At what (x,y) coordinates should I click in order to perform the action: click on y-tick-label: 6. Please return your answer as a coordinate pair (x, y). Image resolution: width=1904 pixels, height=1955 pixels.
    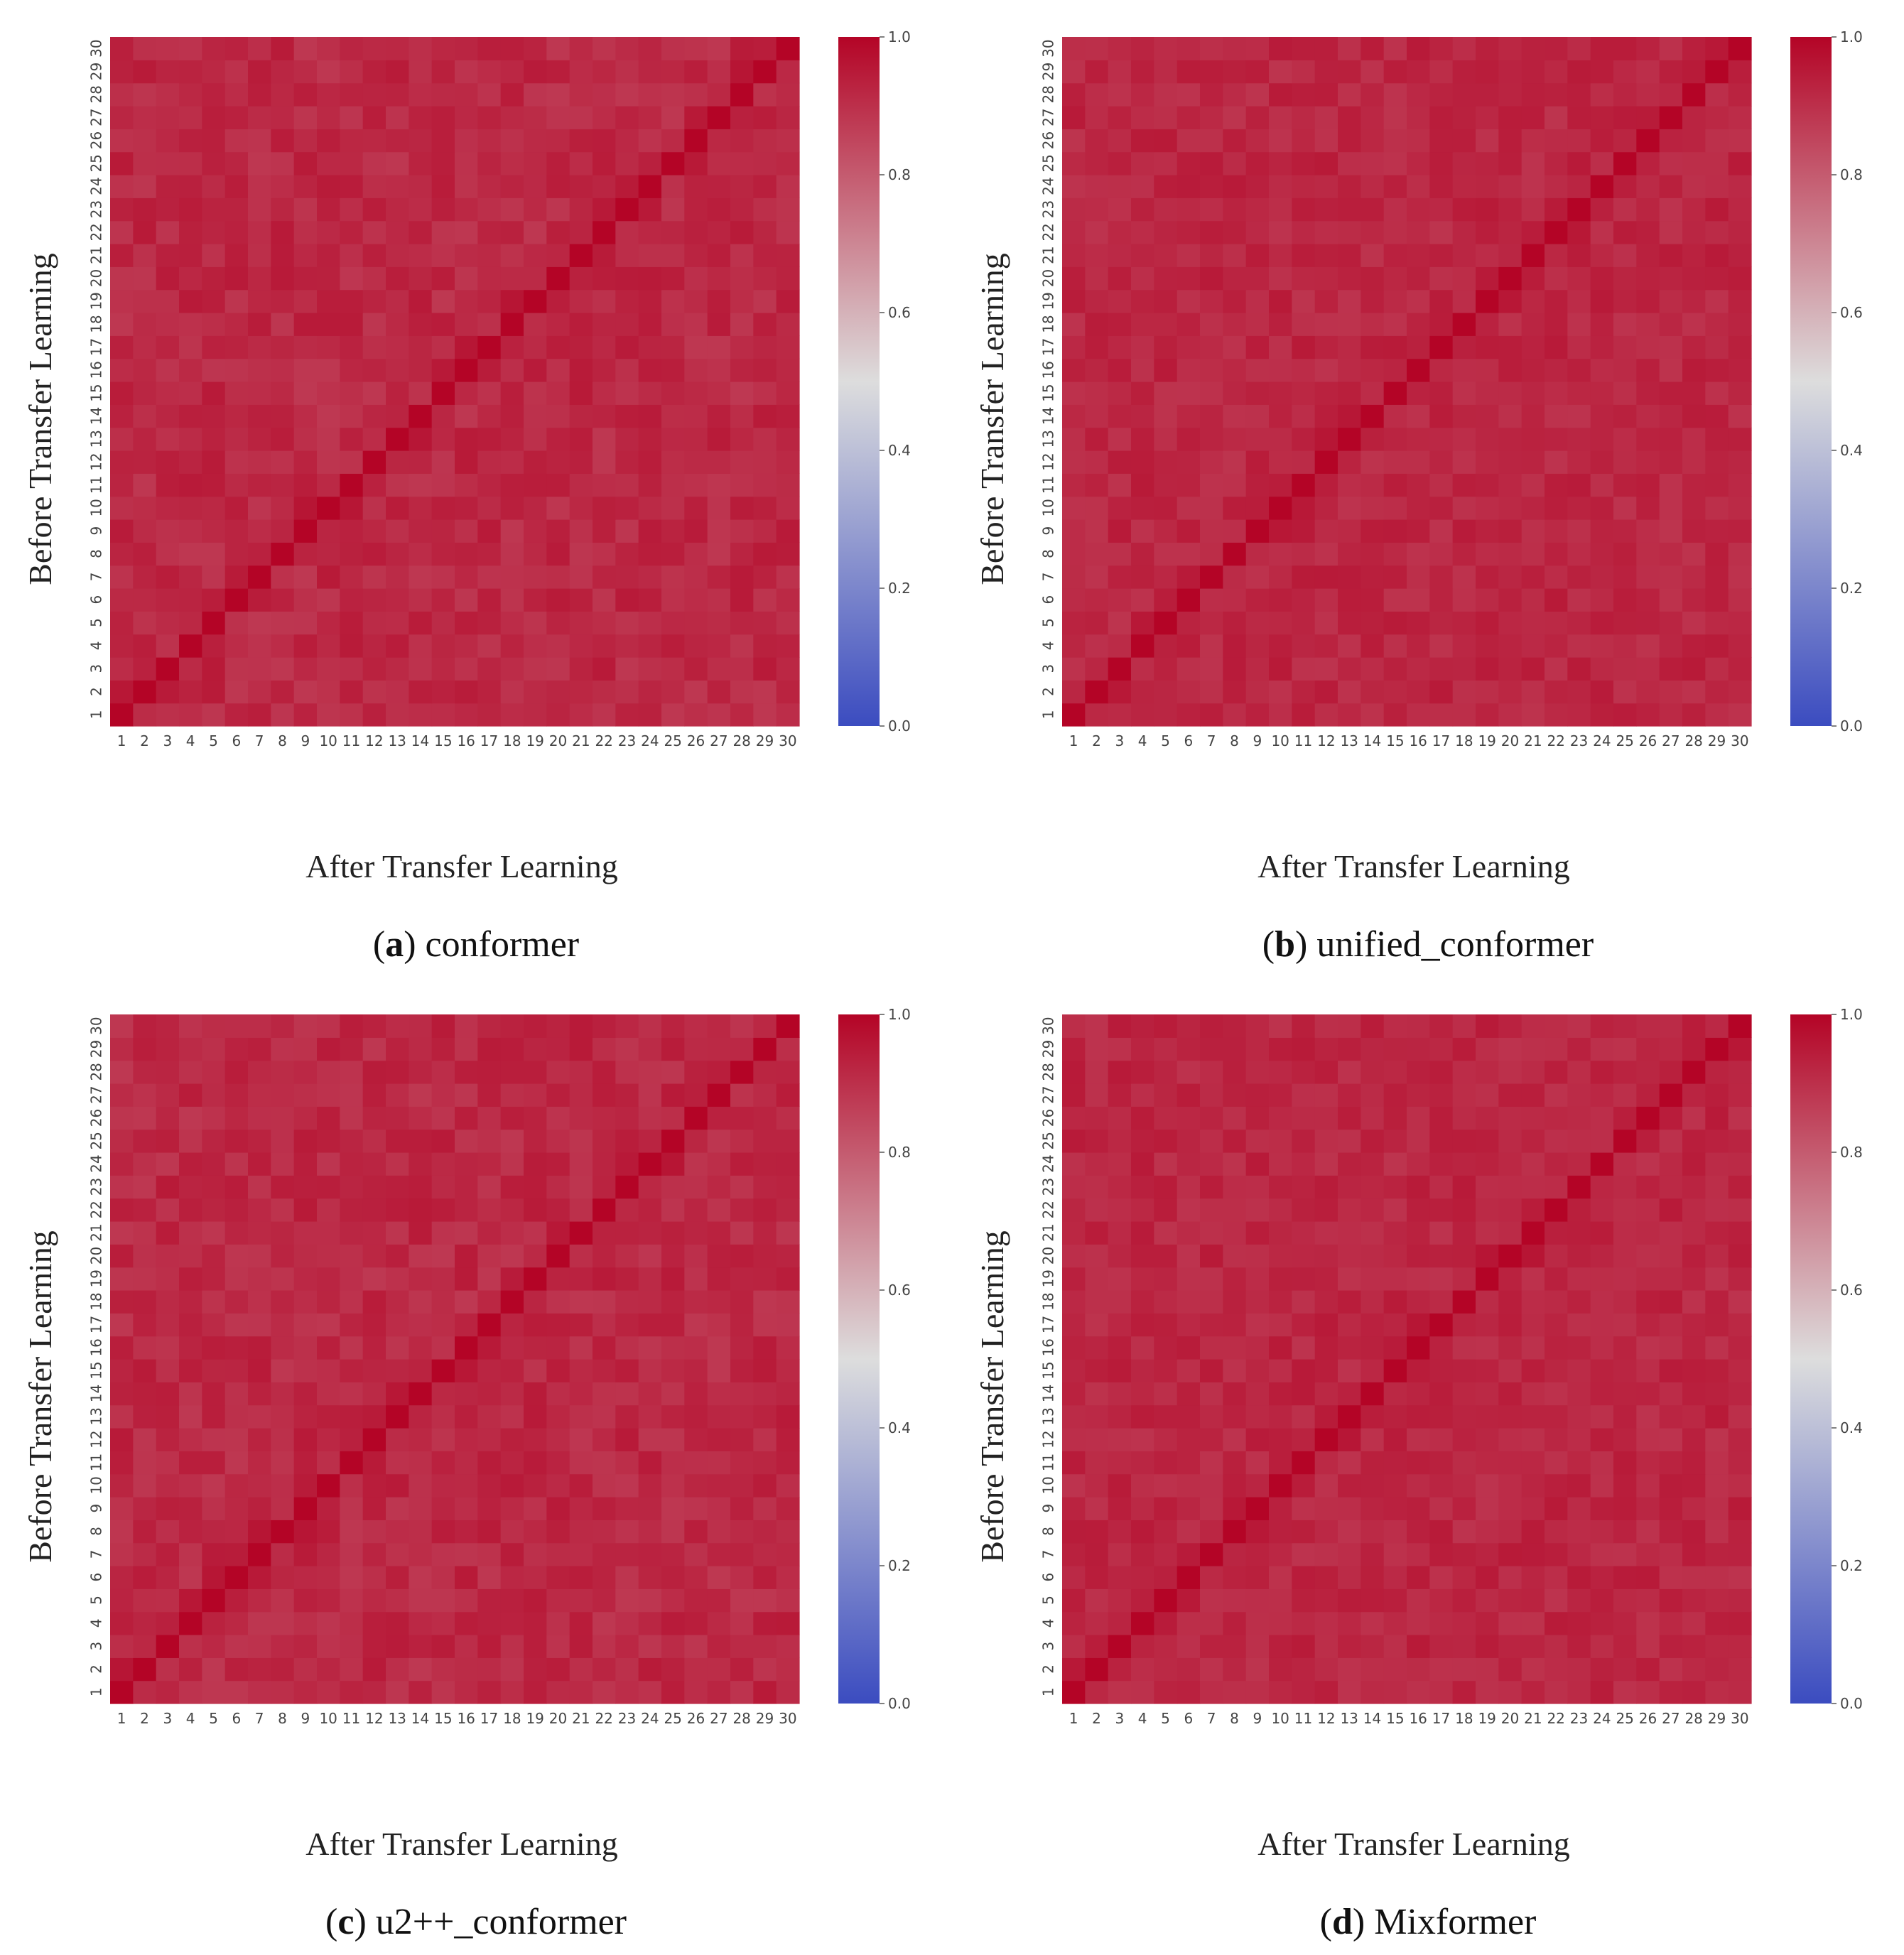
    Looking at the image, I should click on (97, 1577).